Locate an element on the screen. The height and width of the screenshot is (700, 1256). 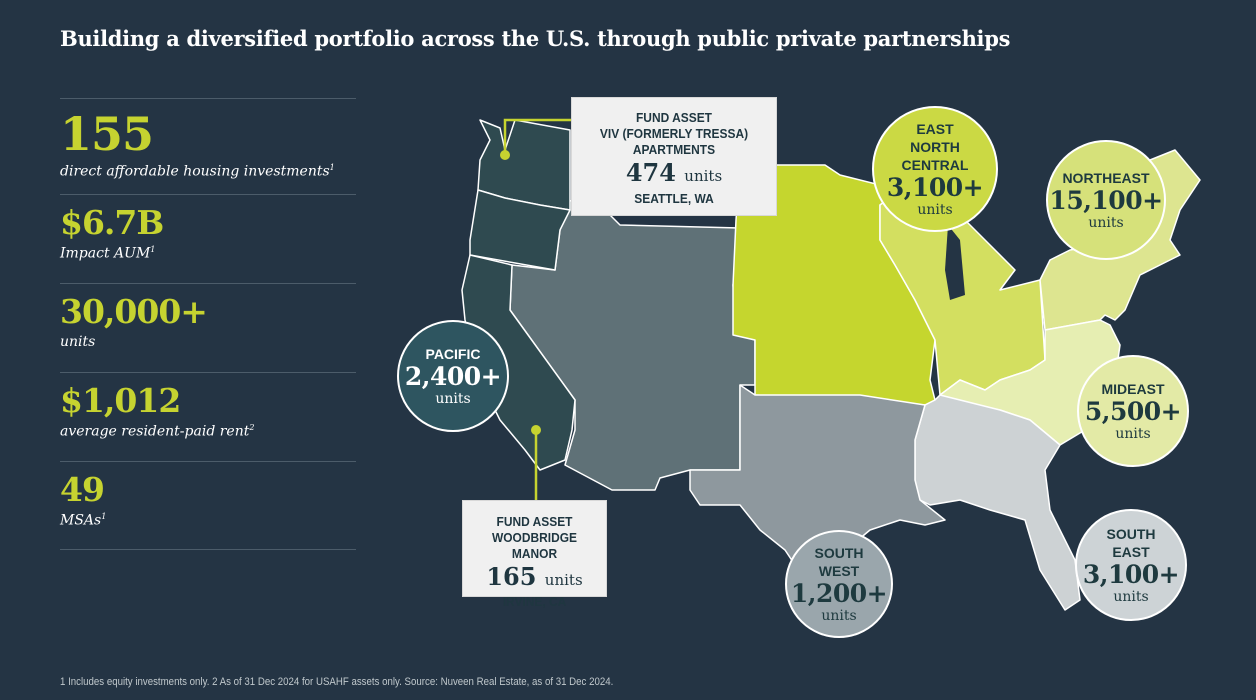
stat-units: 30,000+ units is located at coordinates (208, 327).